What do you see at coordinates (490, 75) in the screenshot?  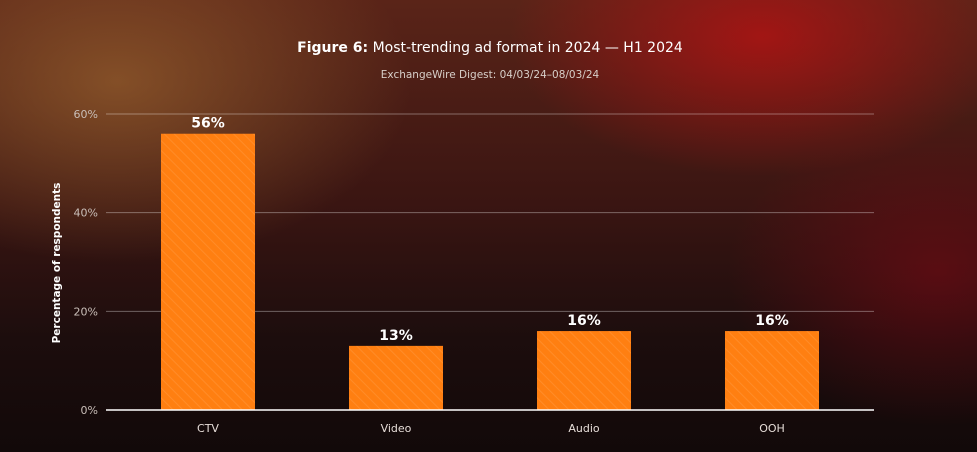 I see `chart-subtitle: ExchangeWire Digest: 04/03/24–08/03/24` at bounding box center [490, 75].